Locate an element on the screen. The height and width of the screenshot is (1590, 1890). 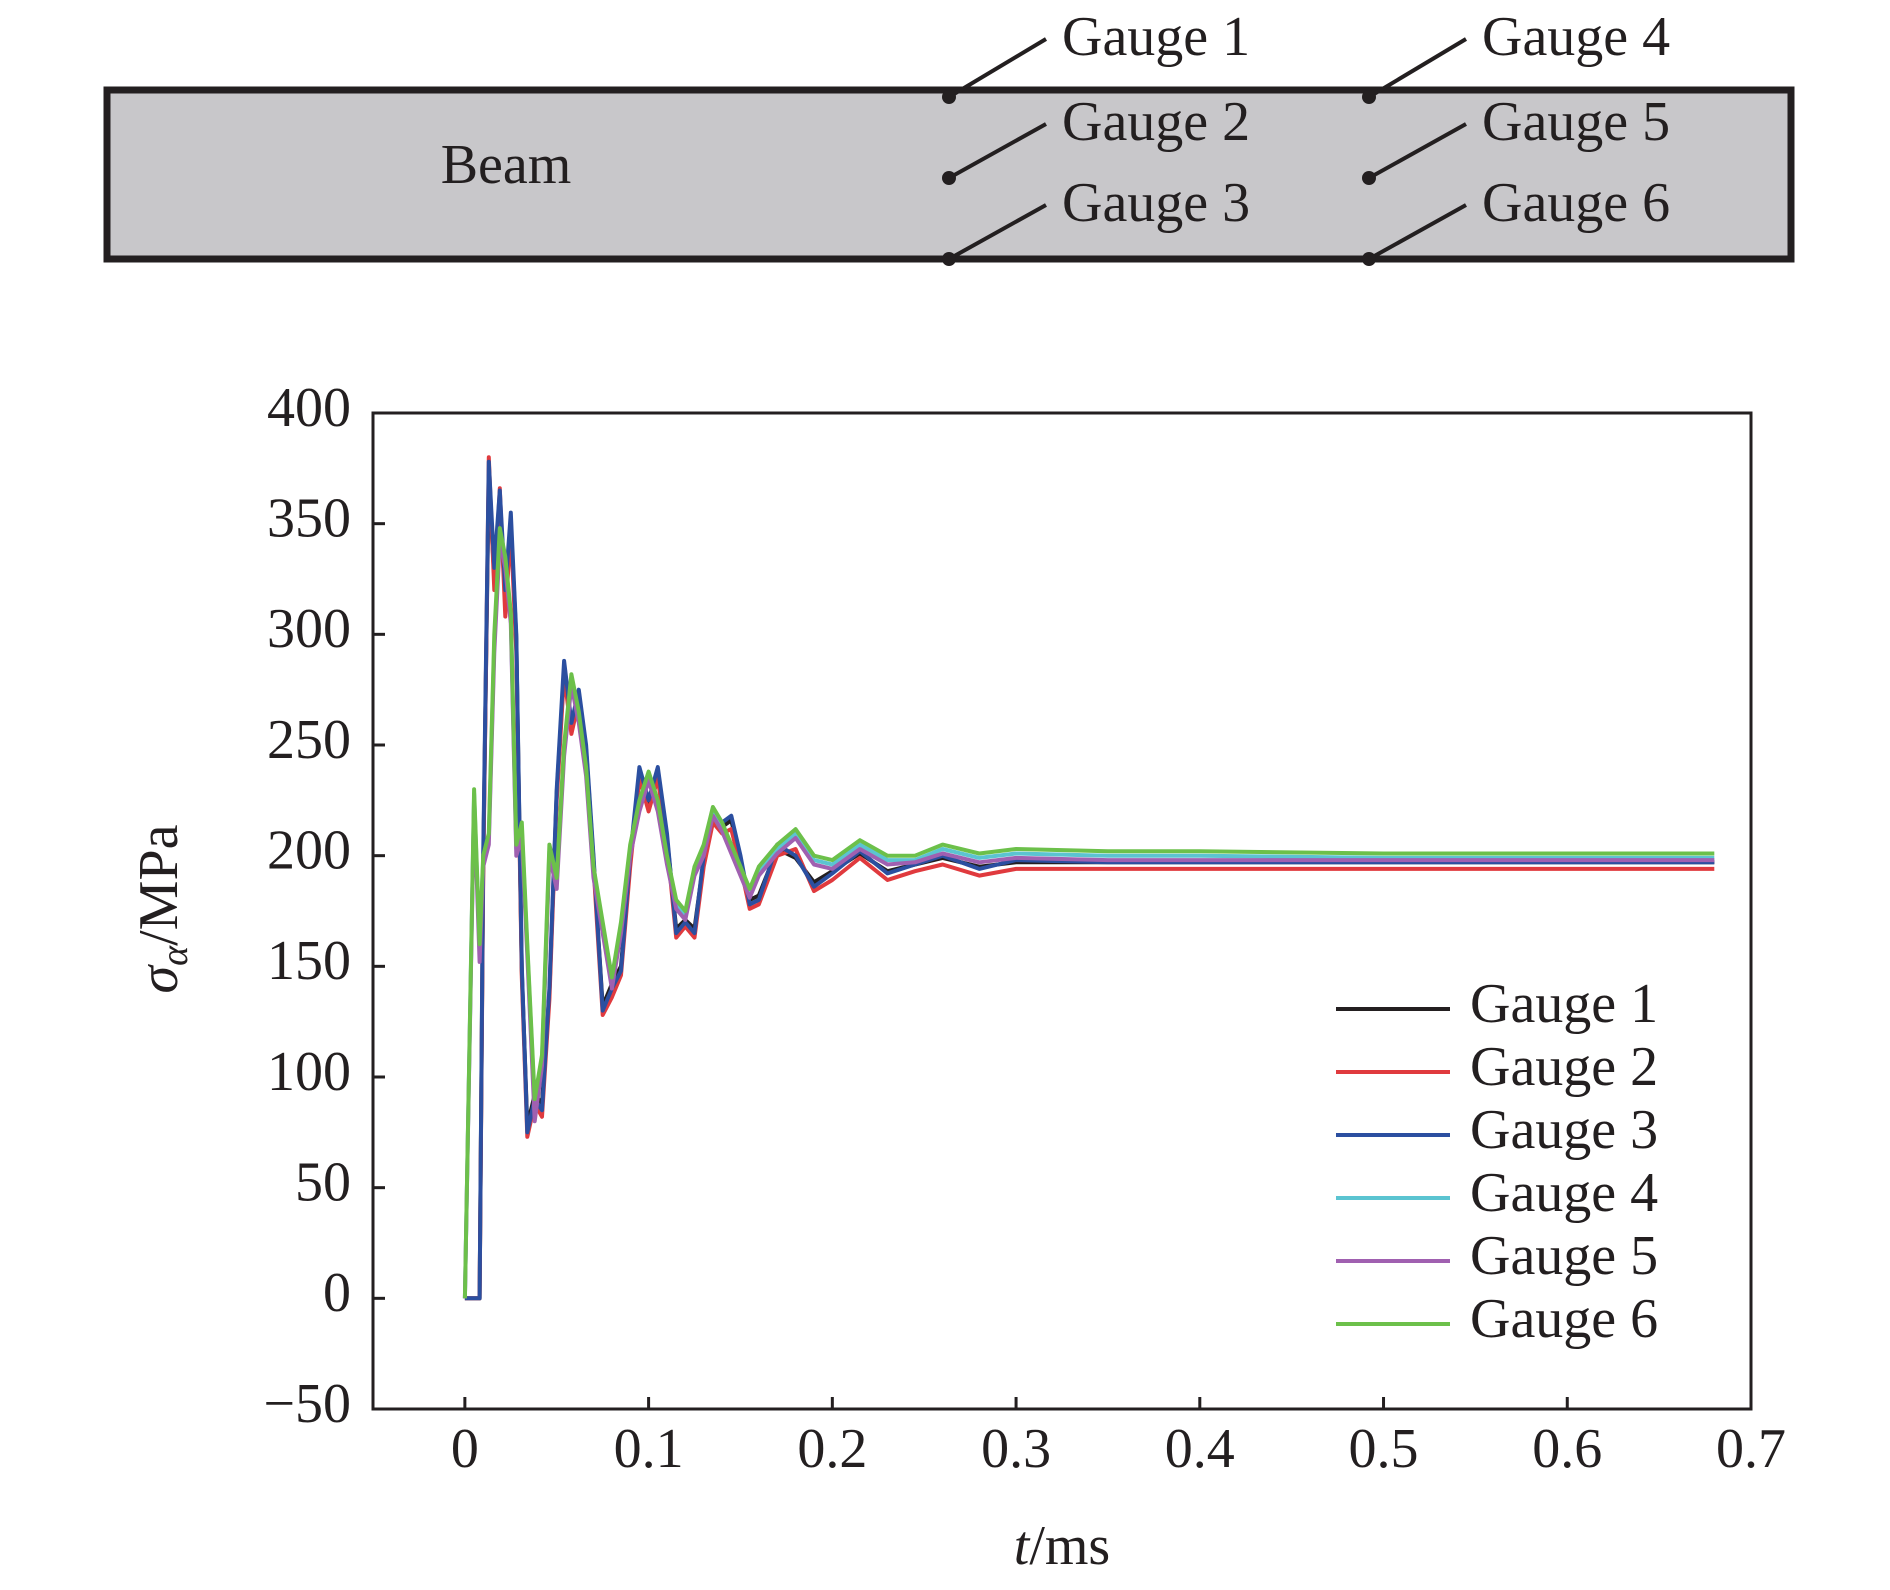
x-label-unit: /ms is located at coordinates (1069, 1546).